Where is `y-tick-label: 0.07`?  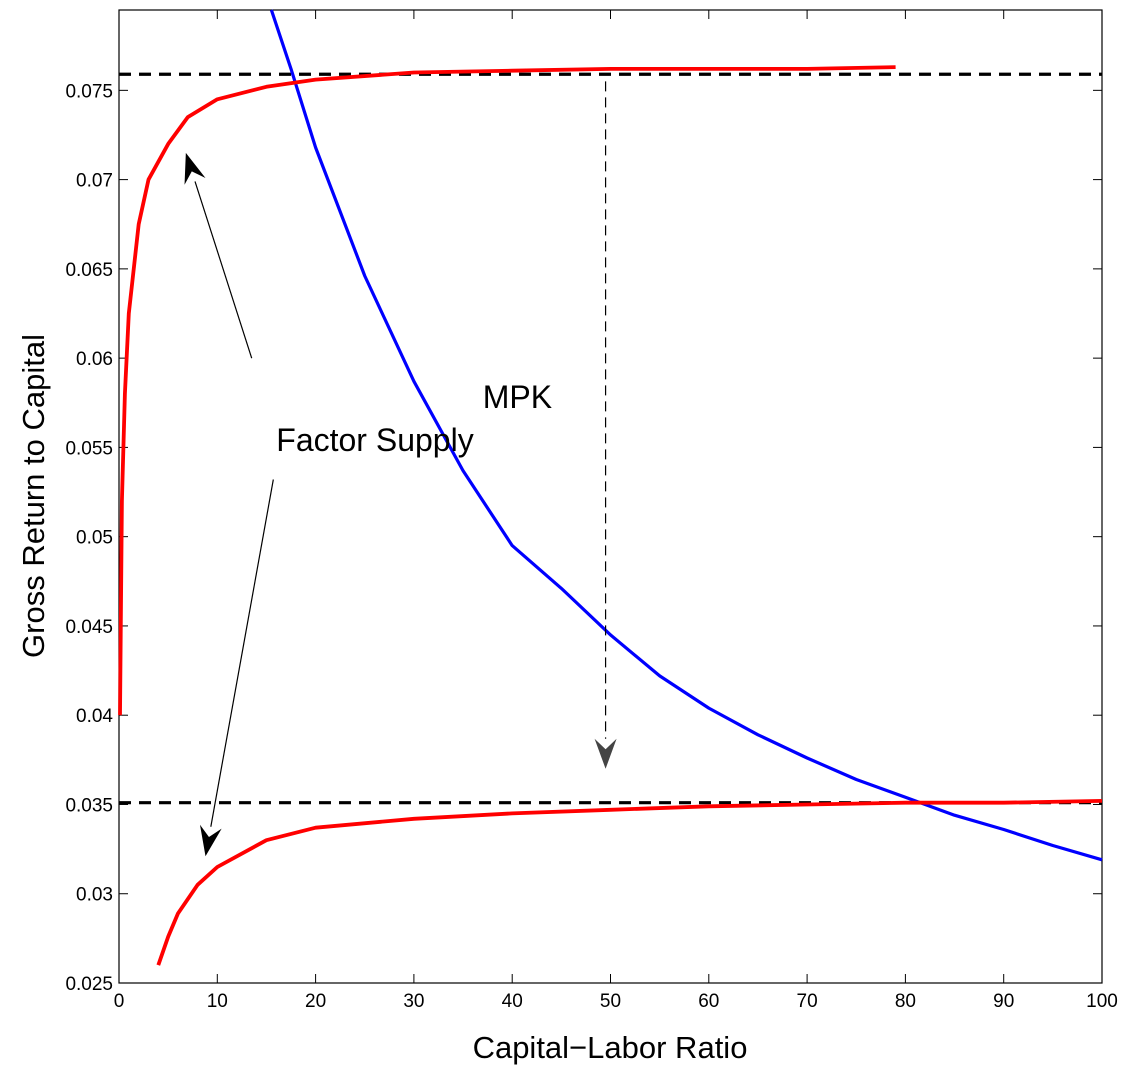 y-tick-label: 0.07 is located at coordinates (94, 181).